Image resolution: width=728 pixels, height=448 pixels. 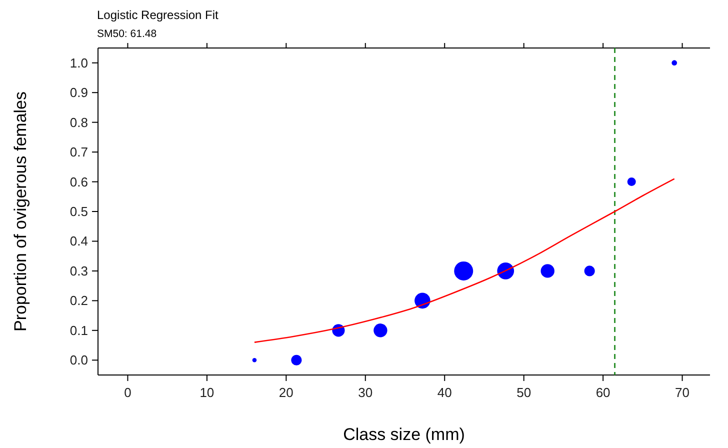 I want to click on y-tick-label: 0.5, so click(x=79, y=211).